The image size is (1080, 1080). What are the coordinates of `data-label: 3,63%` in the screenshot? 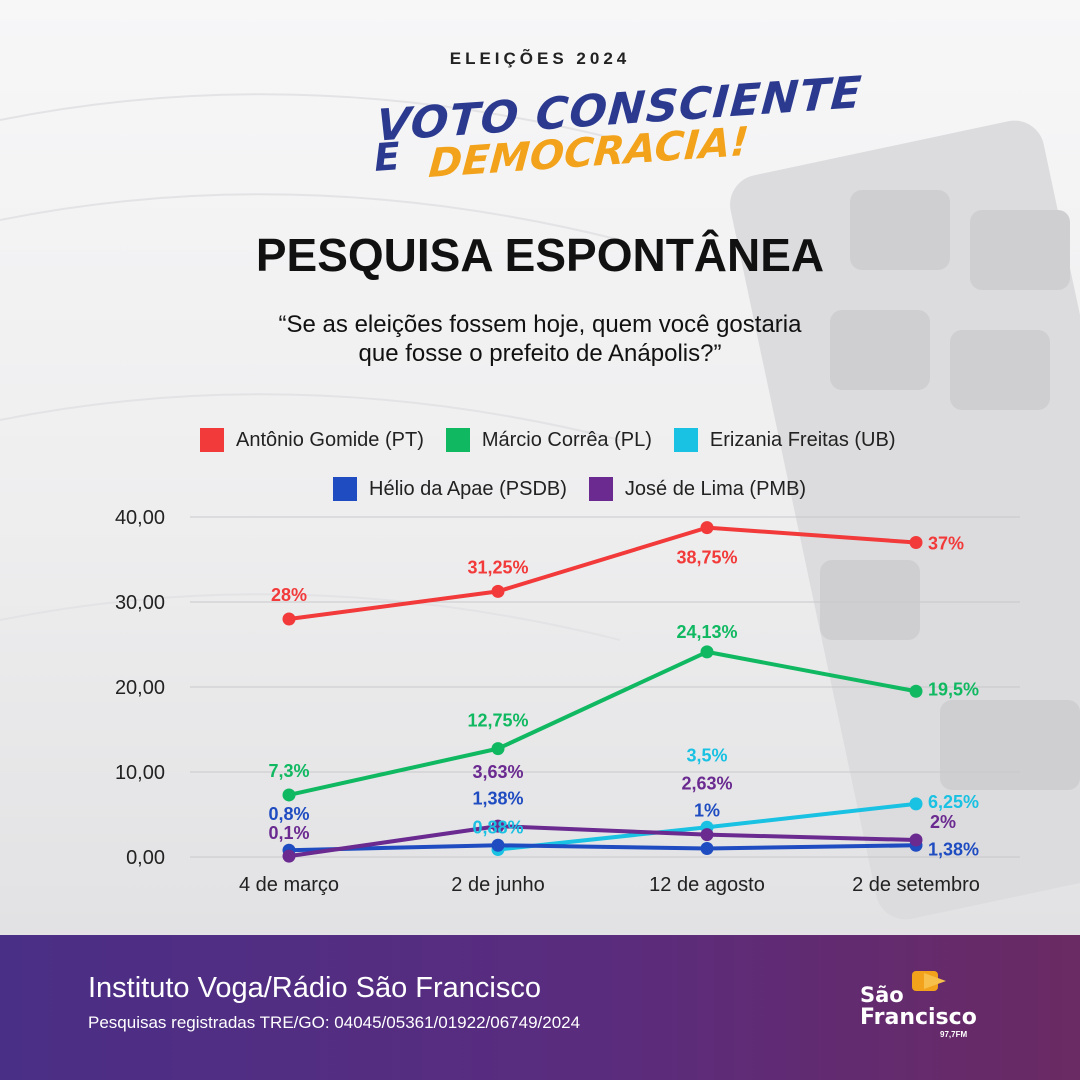 It's located at (497, 772).